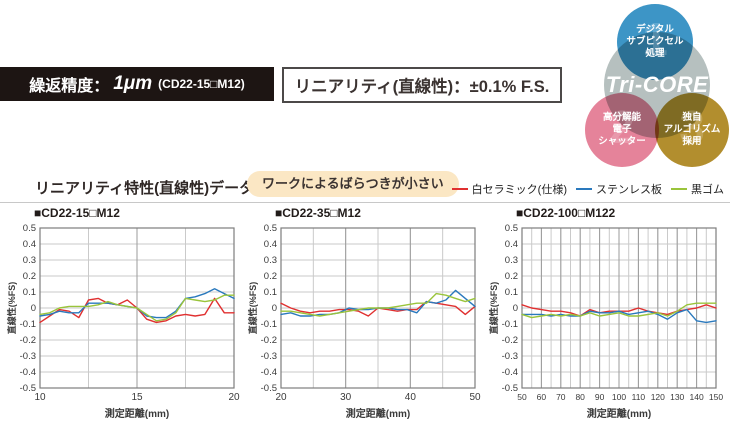 This screenshot has width=730, height=421. I want to click on chart-title-cd22-100: ■CD22-100□M122, so click(566, 213).